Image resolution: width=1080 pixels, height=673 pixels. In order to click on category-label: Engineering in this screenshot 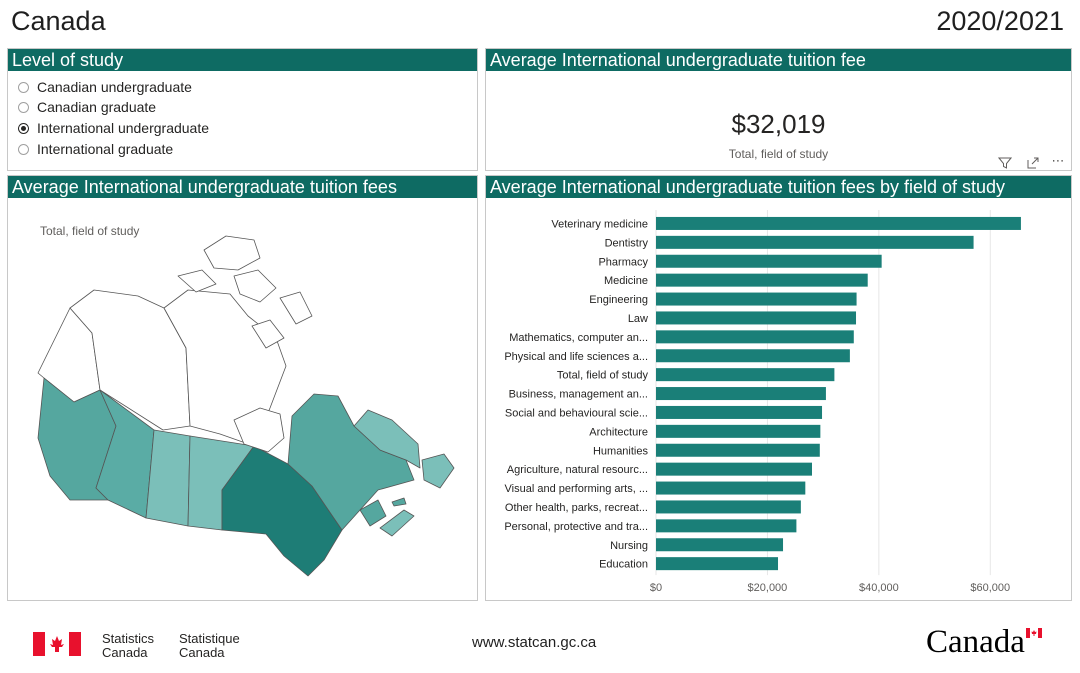, I will do `click(618, 300)`.